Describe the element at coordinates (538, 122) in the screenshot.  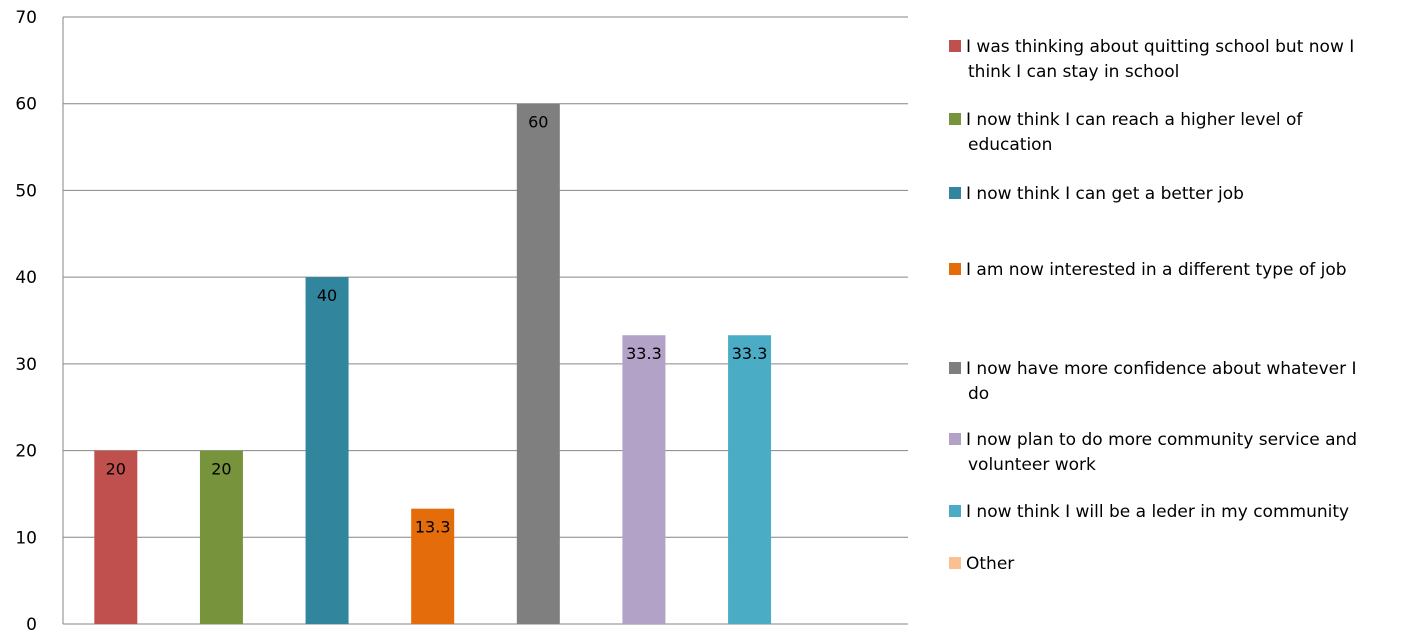
I see `data-label: 60` at that location.